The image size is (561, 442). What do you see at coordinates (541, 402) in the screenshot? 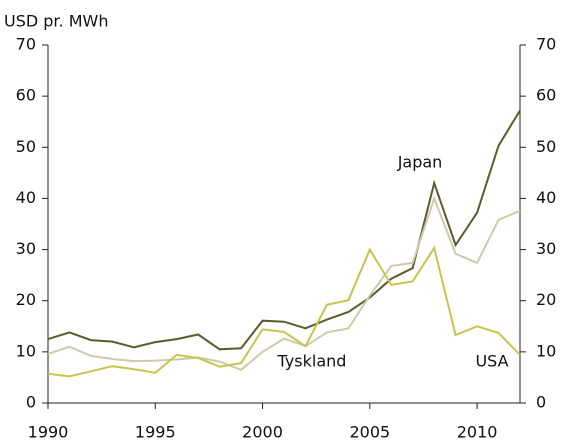
I see `y2-tick-label: 0` at bounding box center [541, 402].